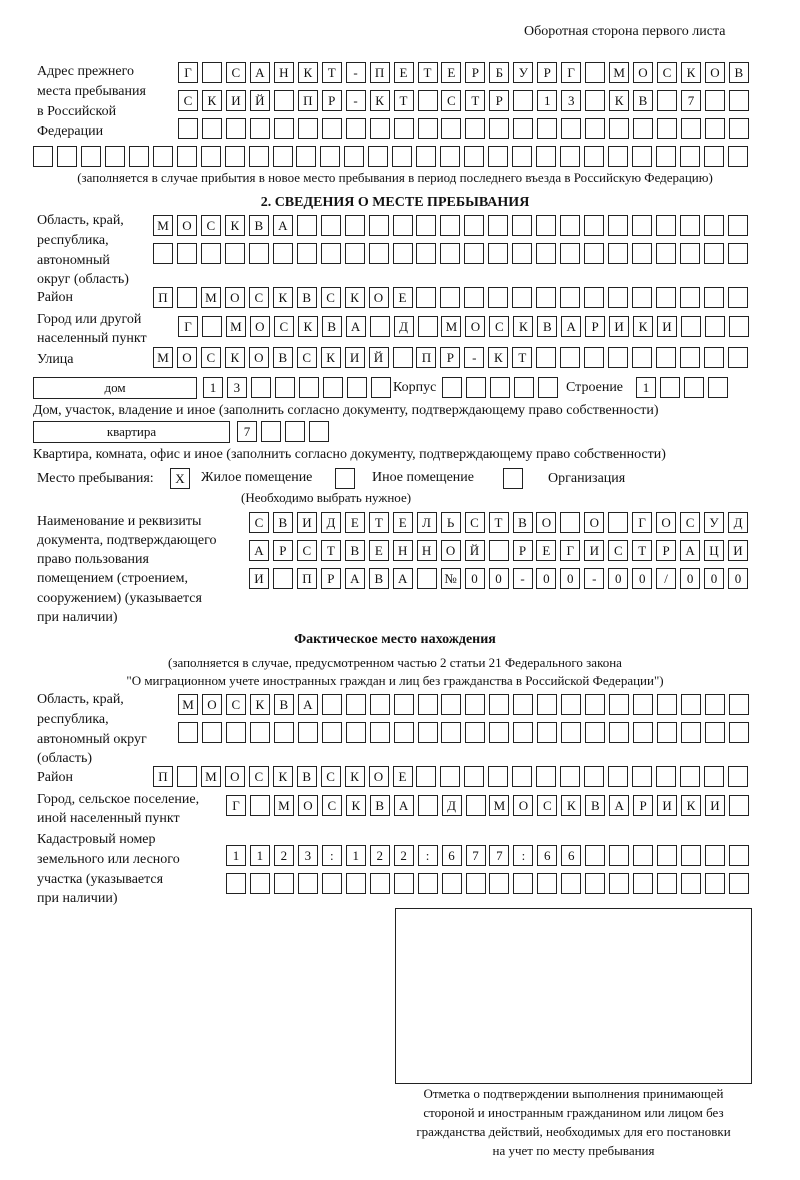 This screenshot has height=1180, width=800. I want to click on letter-cell: П, so click(379, 72).